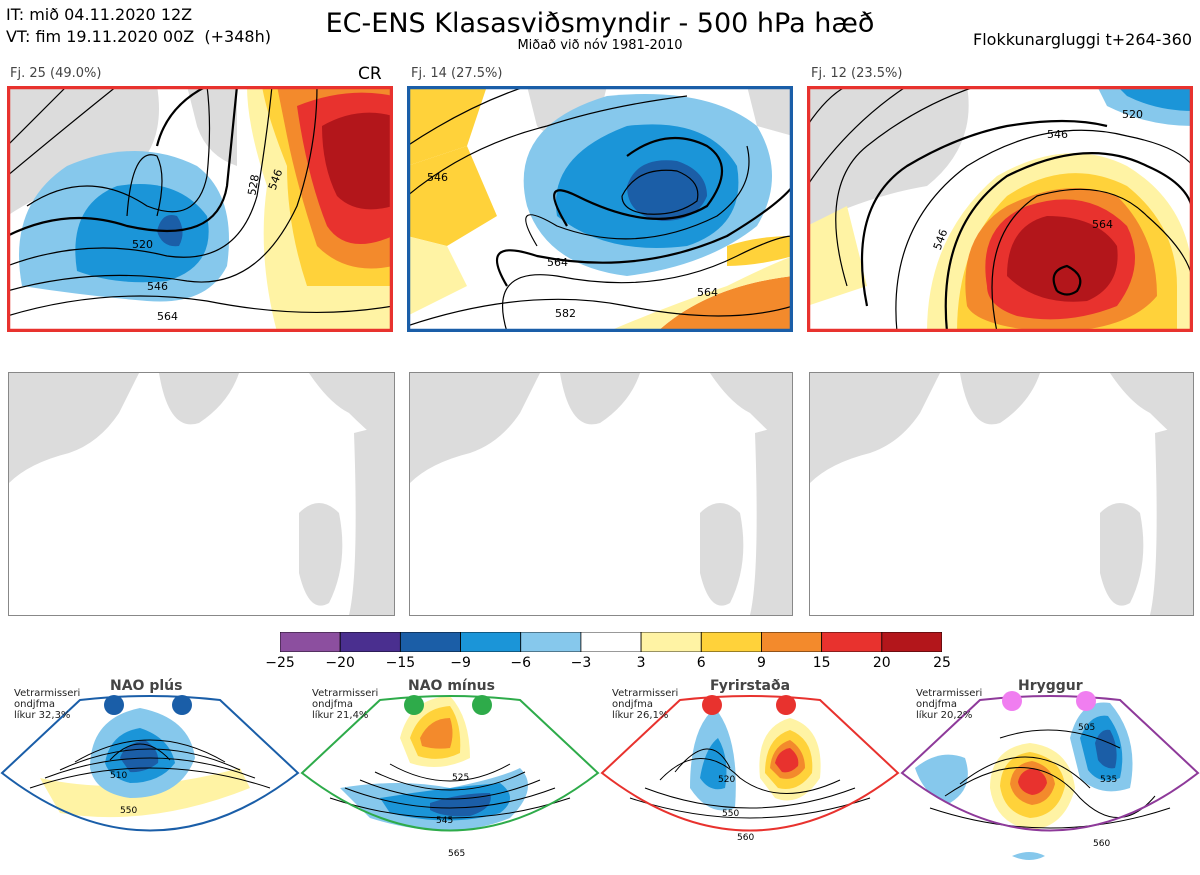 The image size is (1200, 875). I want to click on cluster-2-label: Fj. 14 (27.5%), so click(457, 73).